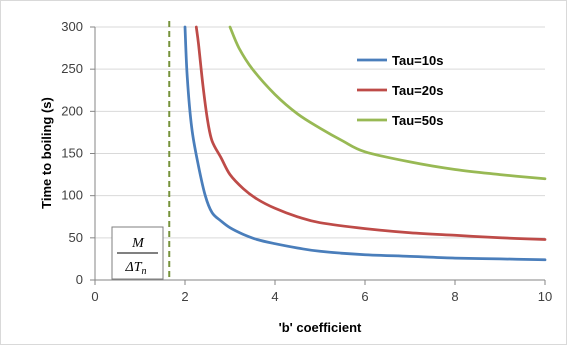 This screenshot has height=347, width=569. Describe the element at coordinates (72, 195) in the screenshot. I see `y-tick-label: 100` at that location.